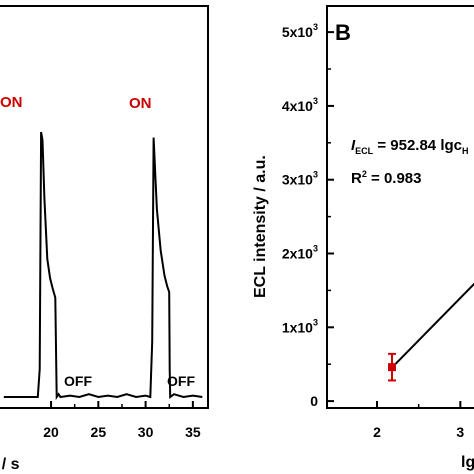 The image size is (474, 474). What do you see at coordinates (364, 174) in the screenshot?
I see `r2-superscript: 2` at bounding box center [364, 174].